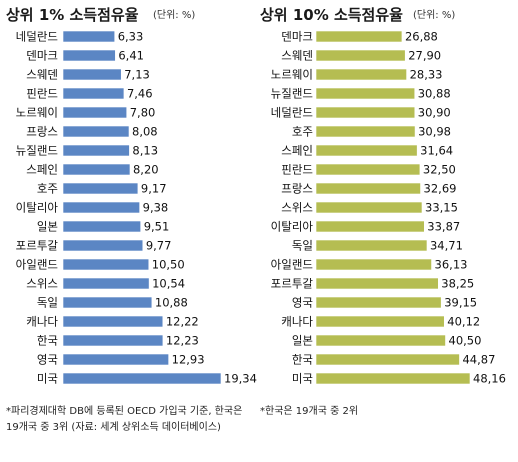 This screenshot has width=518, height=462. Describe the element at coordinates (434, 132) in the screenshot. I see `value-label: 30,98` at that location.